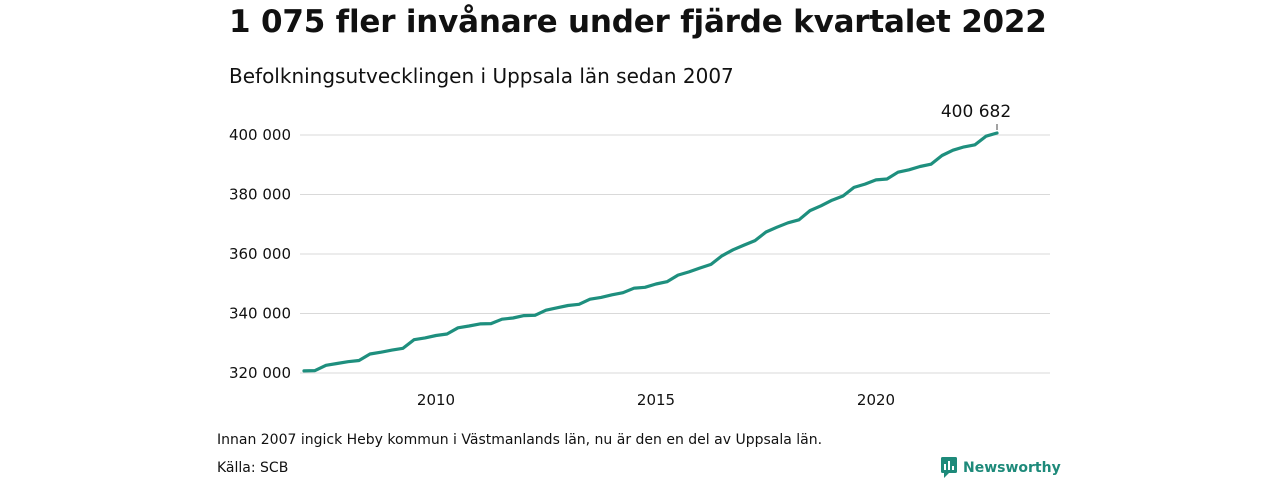 This screenshot has width=1280, height=480. Describe the element at coordinates (876, 400) in the screenshot. I see `x-tick-label: 2020` at that location.